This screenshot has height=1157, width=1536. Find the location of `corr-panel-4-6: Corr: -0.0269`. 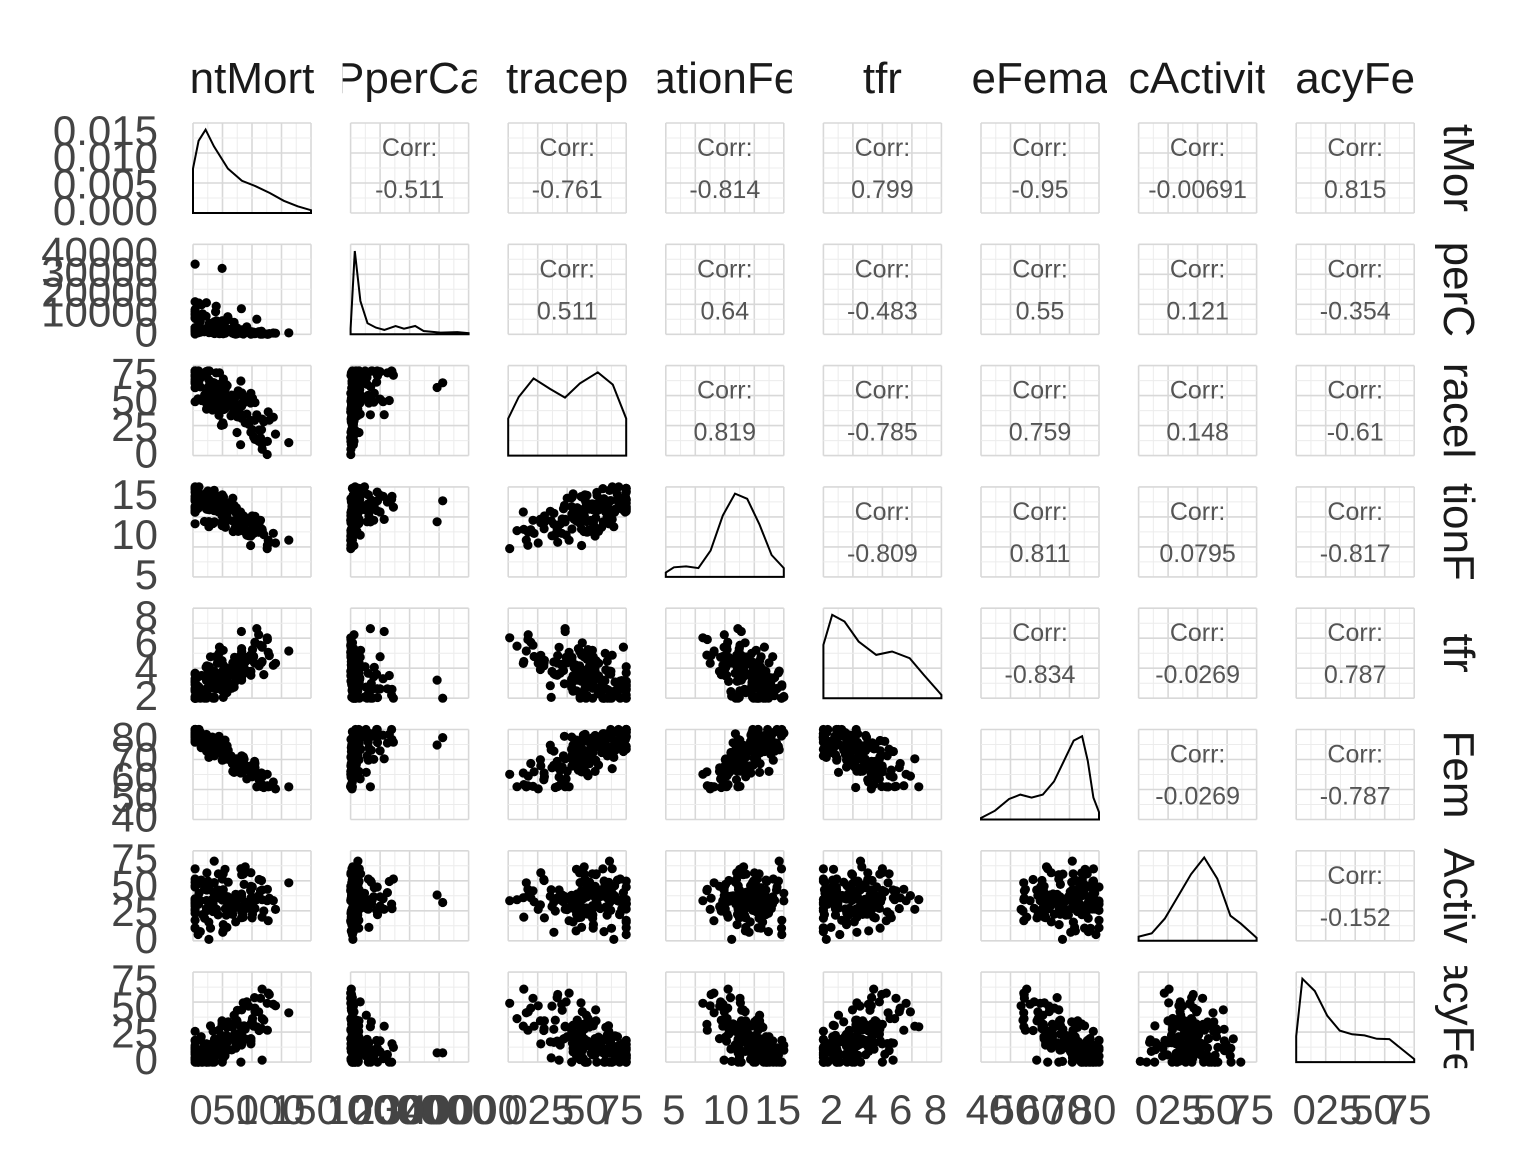

corr-panel-4-6: Corr: -0.0269 is located at coordinates (1197, 654).